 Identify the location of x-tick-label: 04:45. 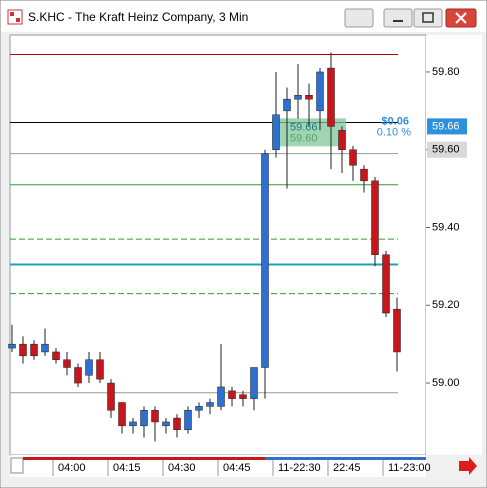
(237, 468).